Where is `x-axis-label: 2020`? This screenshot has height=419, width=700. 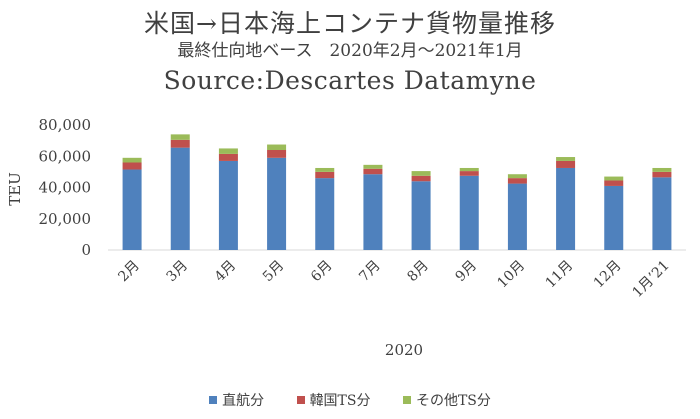
x-axis-label: 2020 is located at coordinates (404, 350).